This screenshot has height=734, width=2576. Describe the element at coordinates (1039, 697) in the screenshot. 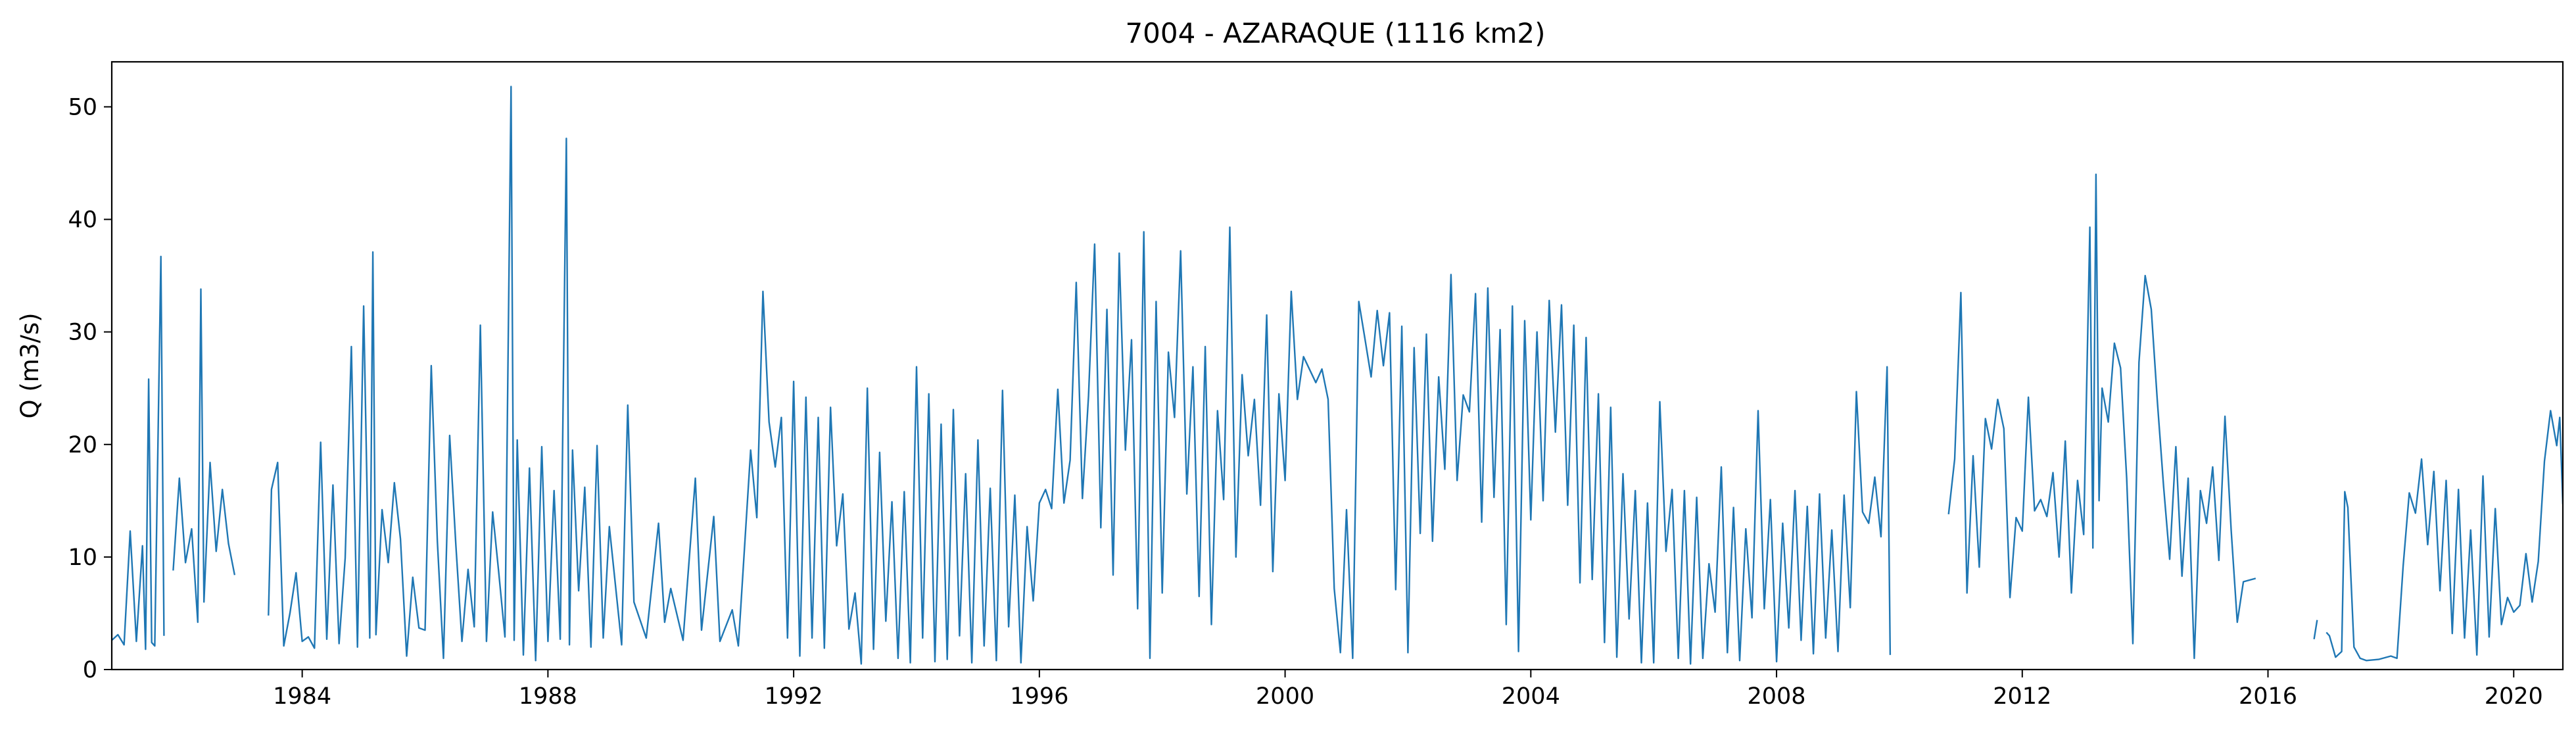

I see `x-tick-label: 1996` at that location.